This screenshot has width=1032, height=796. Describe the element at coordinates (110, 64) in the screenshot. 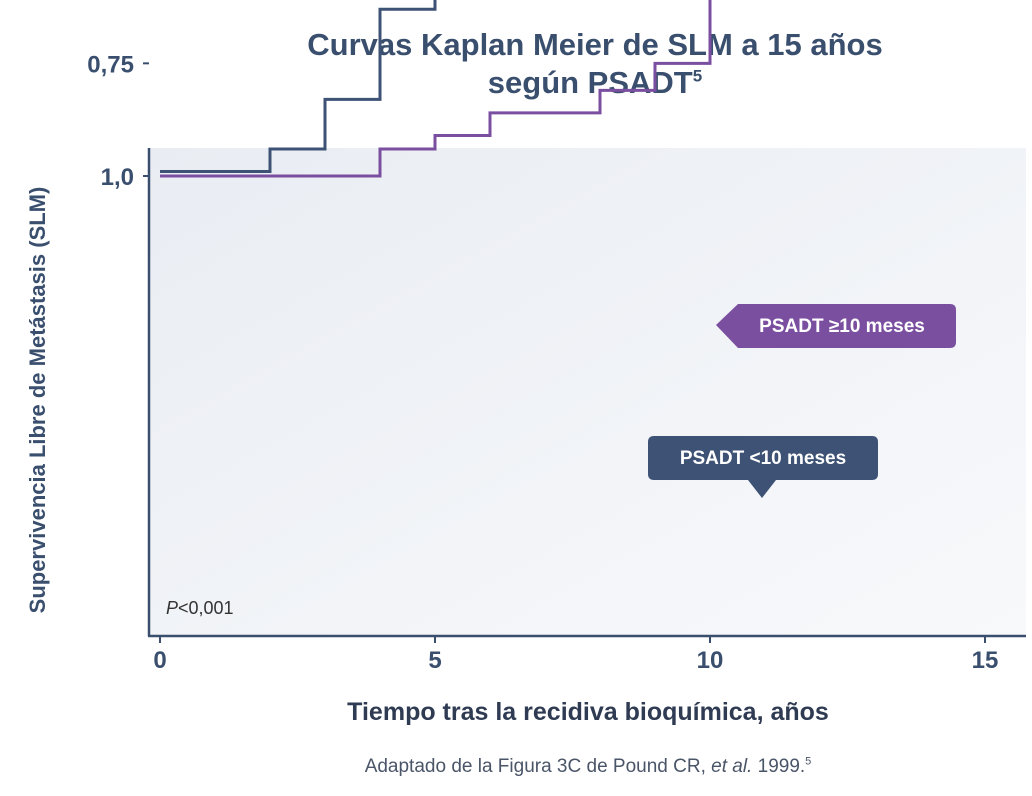

I see `y-tick-label: 0,75` at that location.